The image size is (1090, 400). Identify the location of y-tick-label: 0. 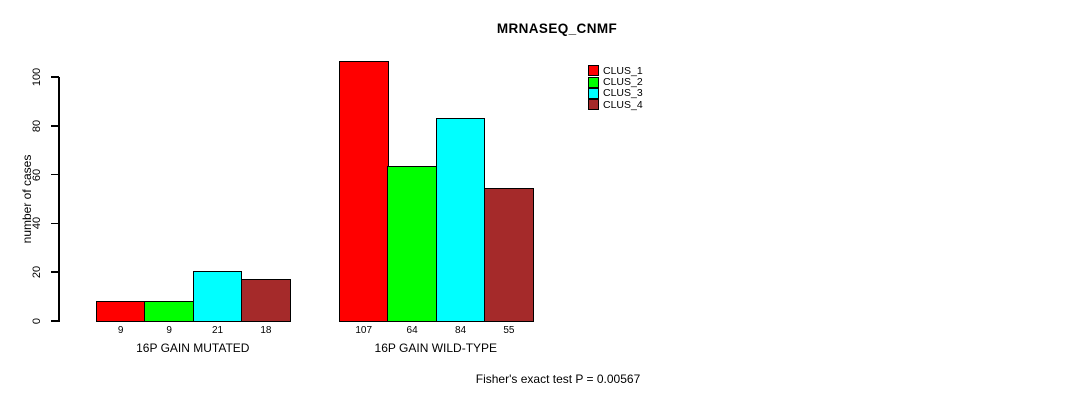
(37, 321).